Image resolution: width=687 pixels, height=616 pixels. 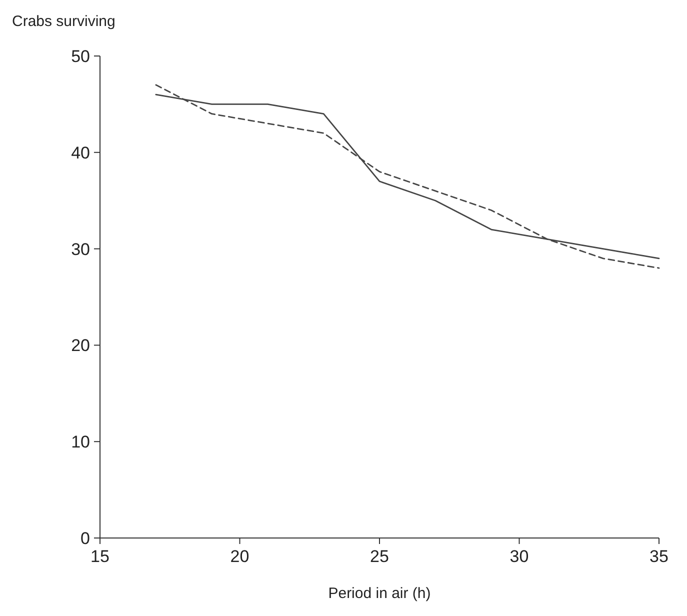 What do you see at coordinates (379, 593) in the screenshot?
I see `x-axis-title: Period in air (h)` at bounding box center [379, 593].